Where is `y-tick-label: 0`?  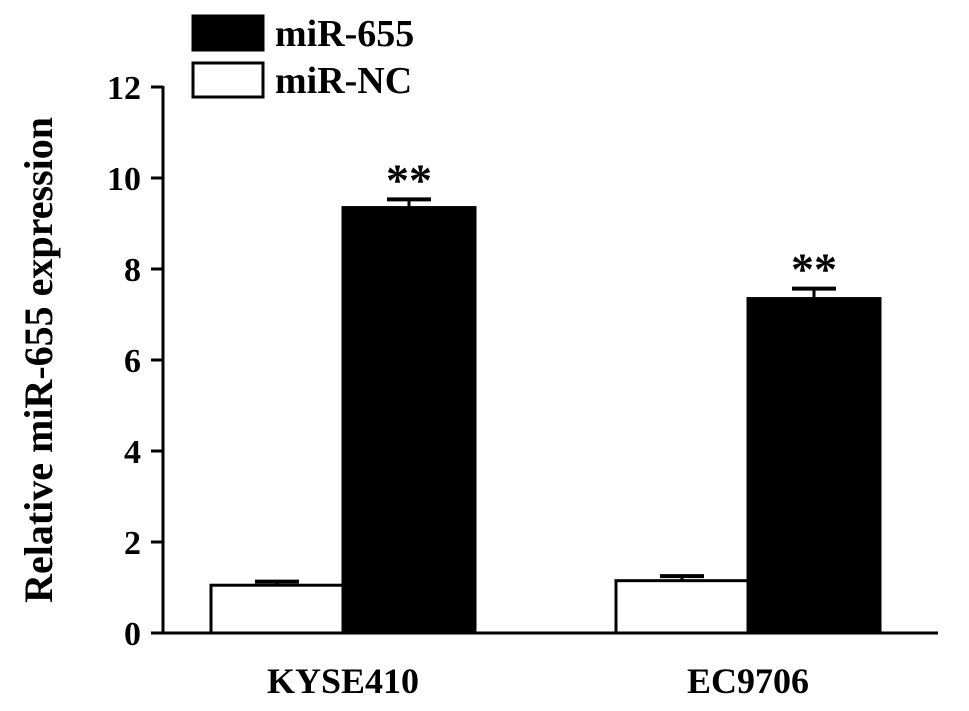 y-tick-label: 0 is located at coordinates (132, 634).